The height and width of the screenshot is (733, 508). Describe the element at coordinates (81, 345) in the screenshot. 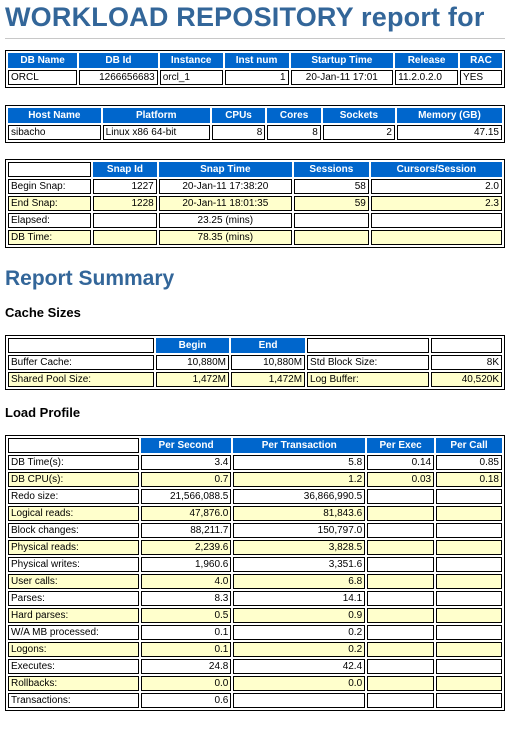

I see `cache-corner-header` at that location.